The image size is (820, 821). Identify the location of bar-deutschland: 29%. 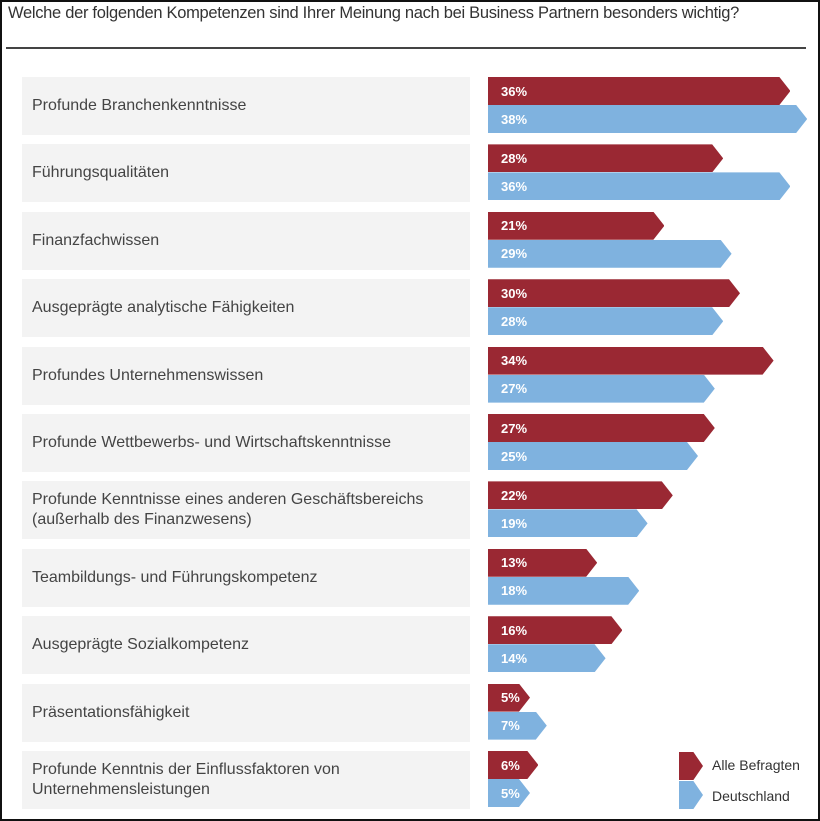
(610, 254).